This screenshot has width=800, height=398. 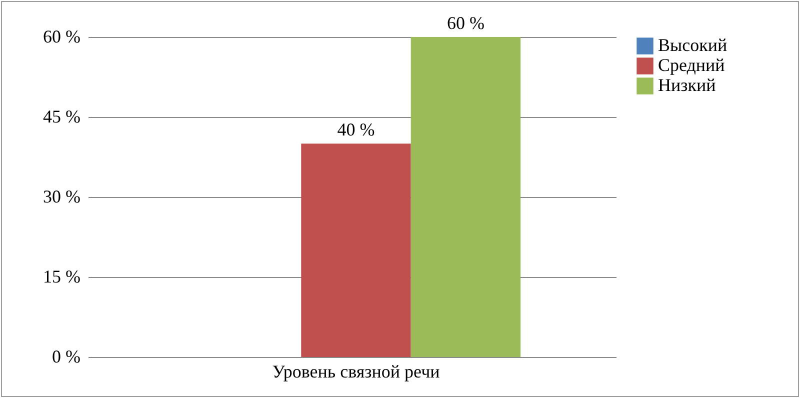 I want to click on legend-label: Низкий, so click(x=687, y=85).